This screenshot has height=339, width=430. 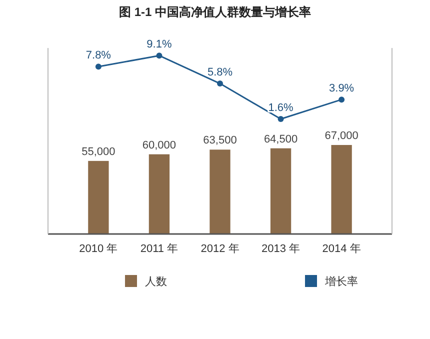 I want to click on data-label: 60,000, so click(x=159, y=145).